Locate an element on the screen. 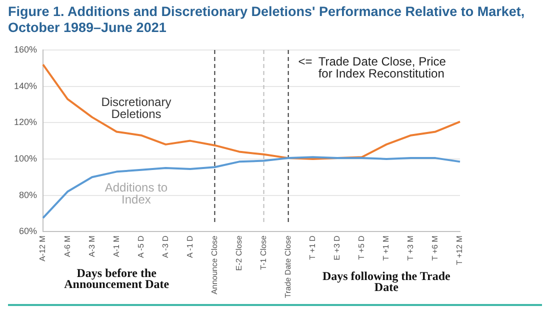 Image resolution: width=550 pixels, height=324 pixels. annotation: <= Trade Date Close, Price for Index Reconstitution is located at coordinates (372, 67).